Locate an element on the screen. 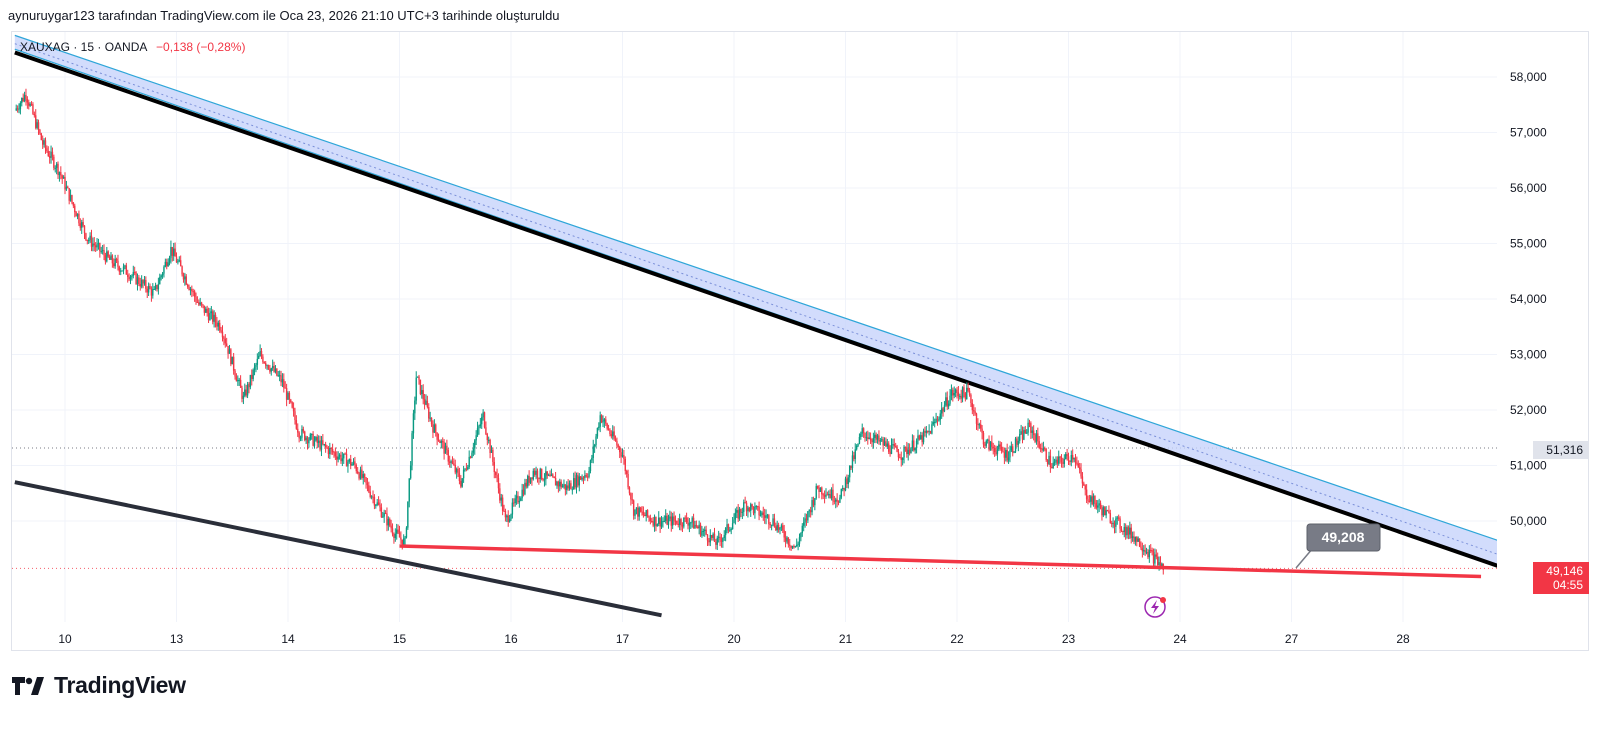 The width and height of the screenshot is (1600, 733). price-change-label: −0,138 (−0,28%) is located at coordinates (201, 47).